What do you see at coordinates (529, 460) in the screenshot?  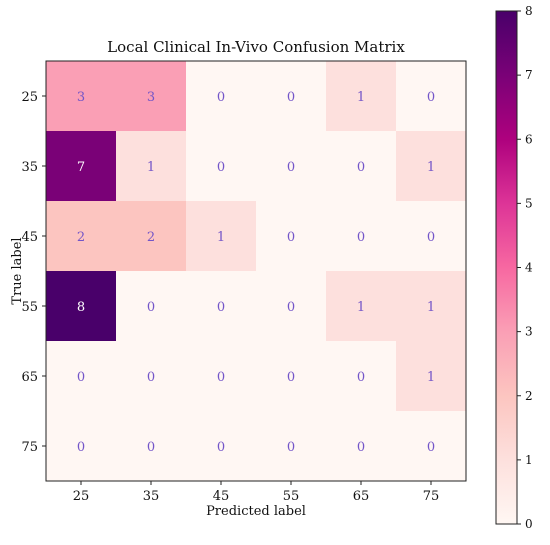 I see `colorbar-tick-label: 1` at bounding box center [529, 460].